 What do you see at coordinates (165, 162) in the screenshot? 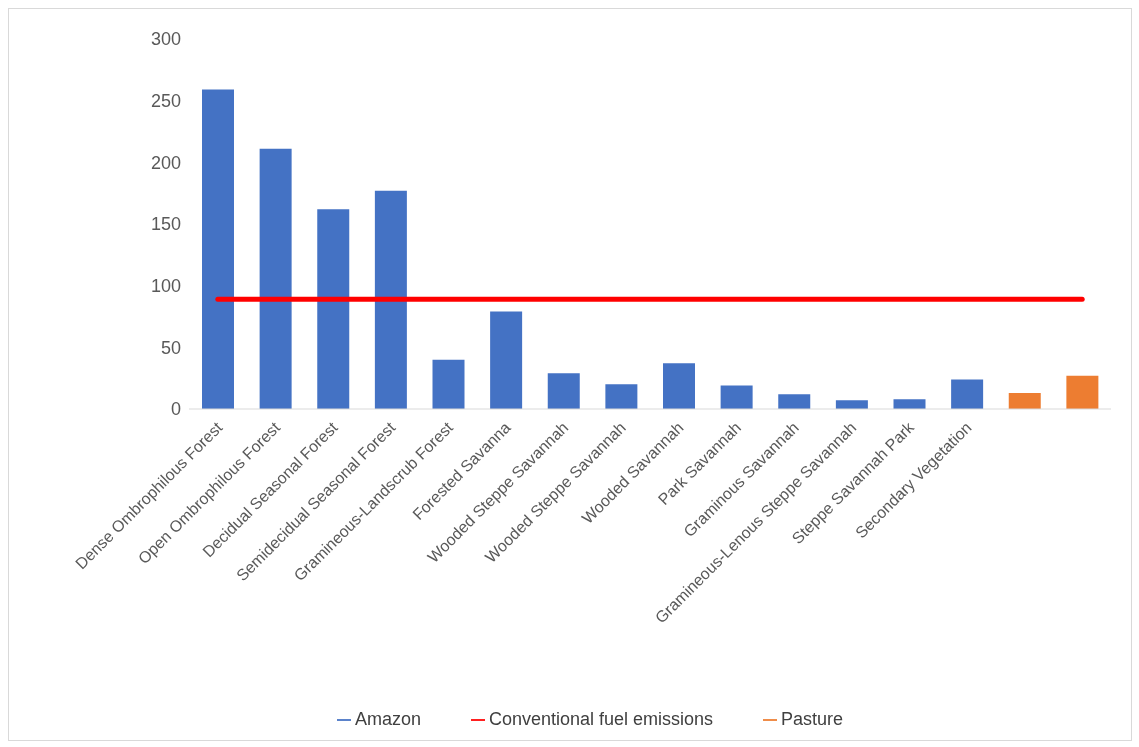
I see `y-tick-label: 200` at bounding box center [165, 162].